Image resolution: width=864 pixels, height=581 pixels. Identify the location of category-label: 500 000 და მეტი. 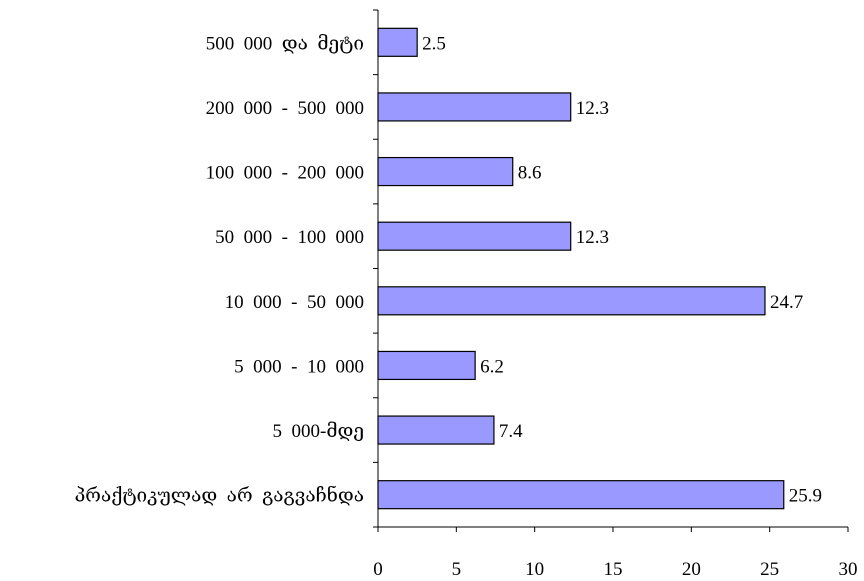
(285, 43).